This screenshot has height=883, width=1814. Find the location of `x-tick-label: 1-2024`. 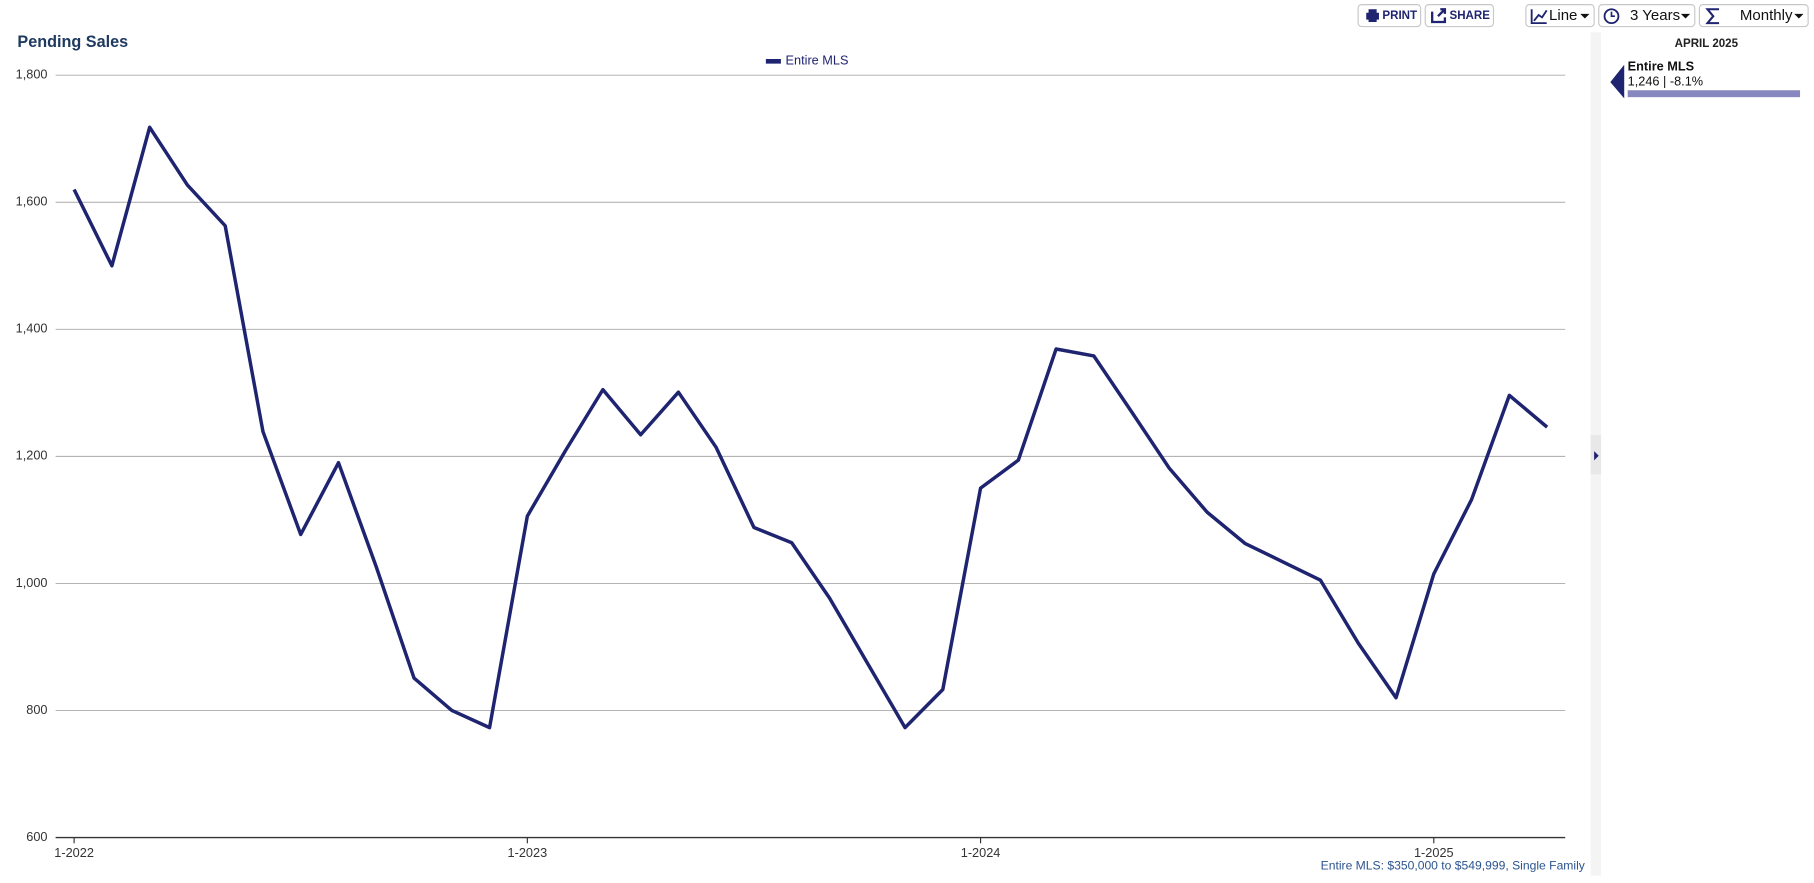

x-tick-label: 1-2024 is located at coordinates (981, 852).